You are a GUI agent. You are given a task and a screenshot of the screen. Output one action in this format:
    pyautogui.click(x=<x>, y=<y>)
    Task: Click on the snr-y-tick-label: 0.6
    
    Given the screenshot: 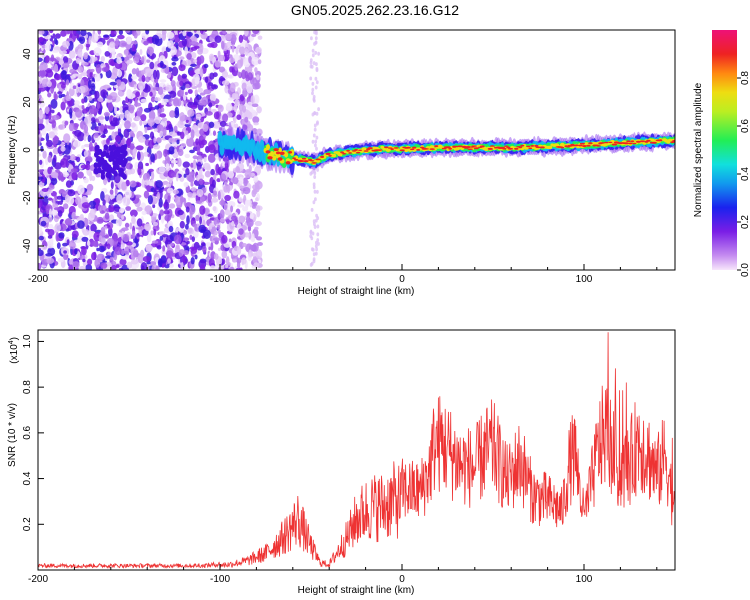 What is the action you would take?
    pyautogui.click(x=27, y=432)
    